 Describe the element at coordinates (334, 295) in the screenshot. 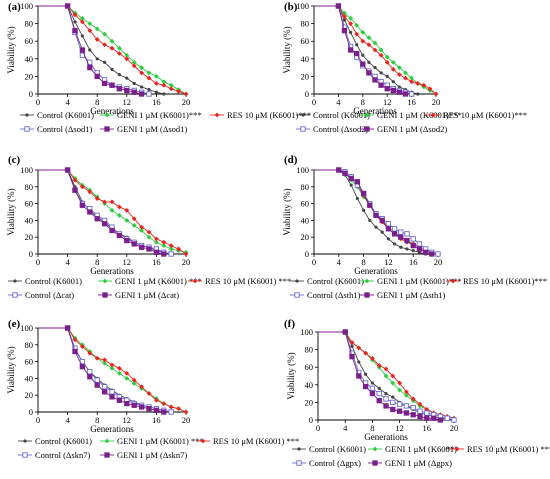

I see `legend-label: Control (Δsth1)` at that location.